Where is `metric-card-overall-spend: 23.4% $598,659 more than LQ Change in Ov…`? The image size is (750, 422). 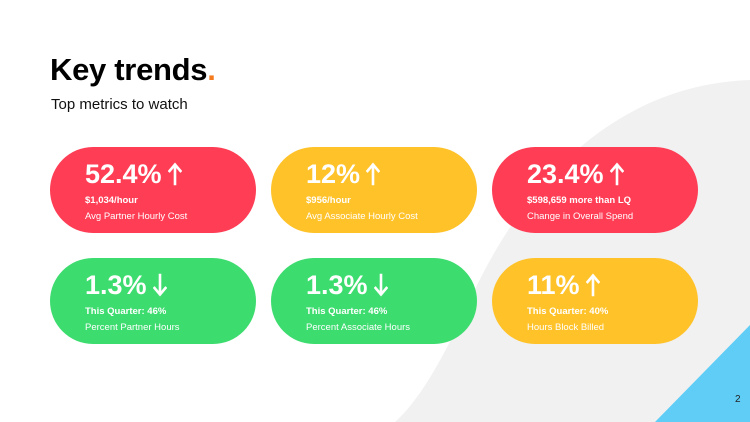 metric-card-overall-spend: 23.4% $598,659 more than LQ Change in Ov… is located at coordinates (595, 190).